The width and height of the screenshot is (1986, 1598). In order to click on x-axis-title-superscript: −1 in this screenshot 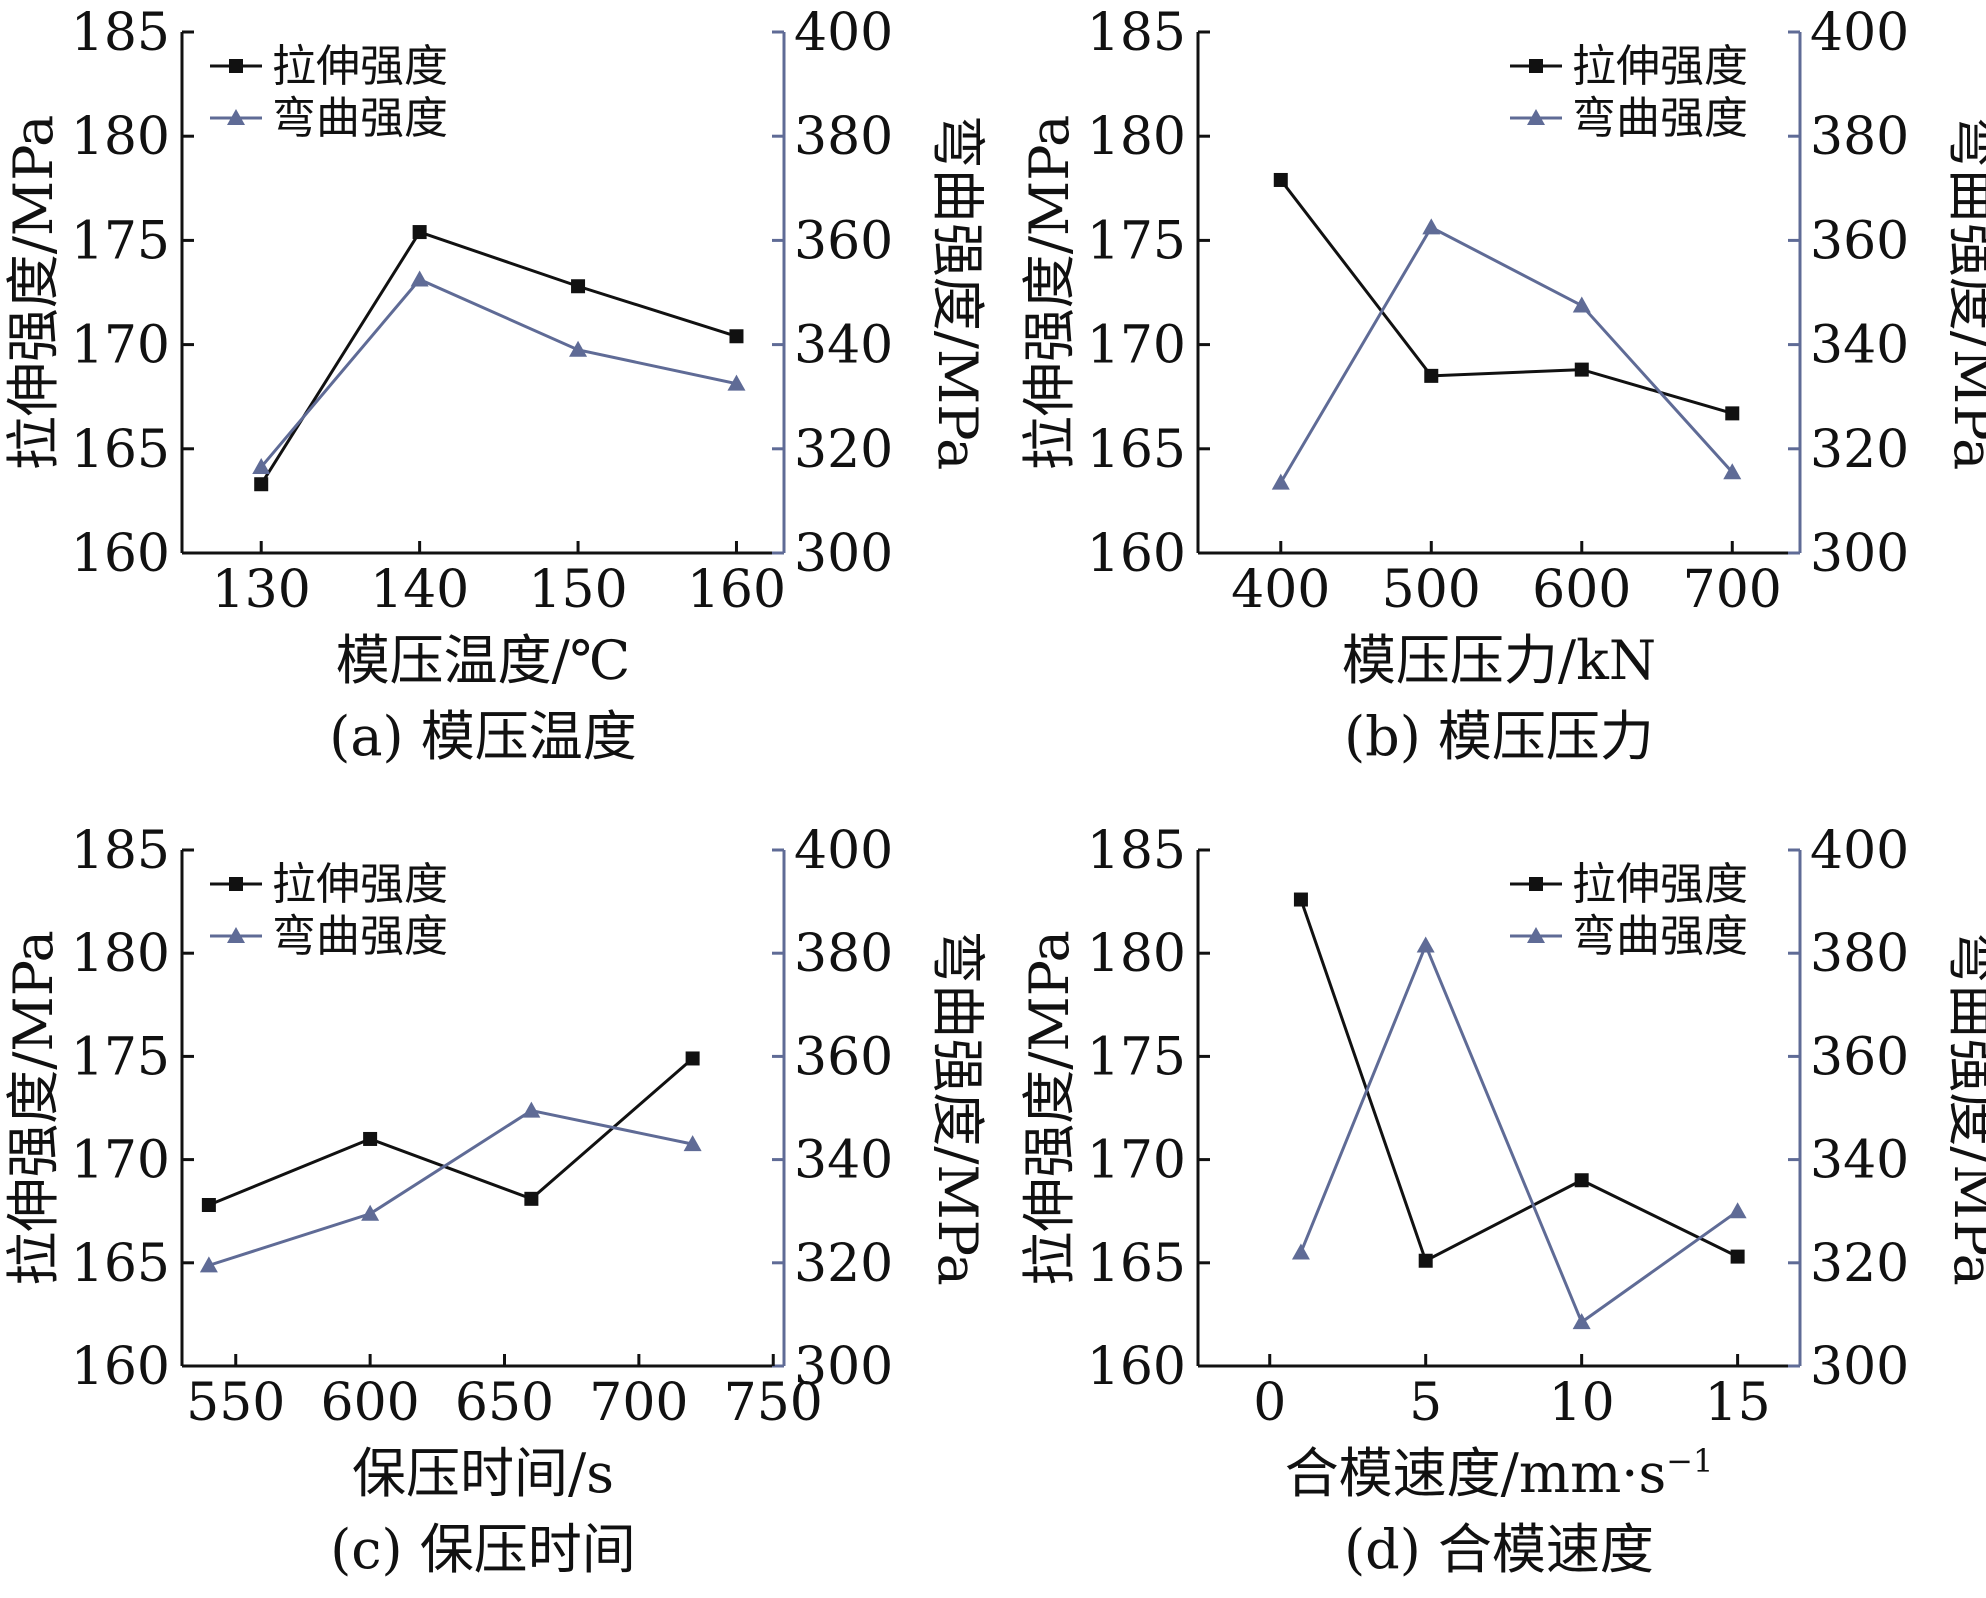, I will do `click(1689, 1461)`.